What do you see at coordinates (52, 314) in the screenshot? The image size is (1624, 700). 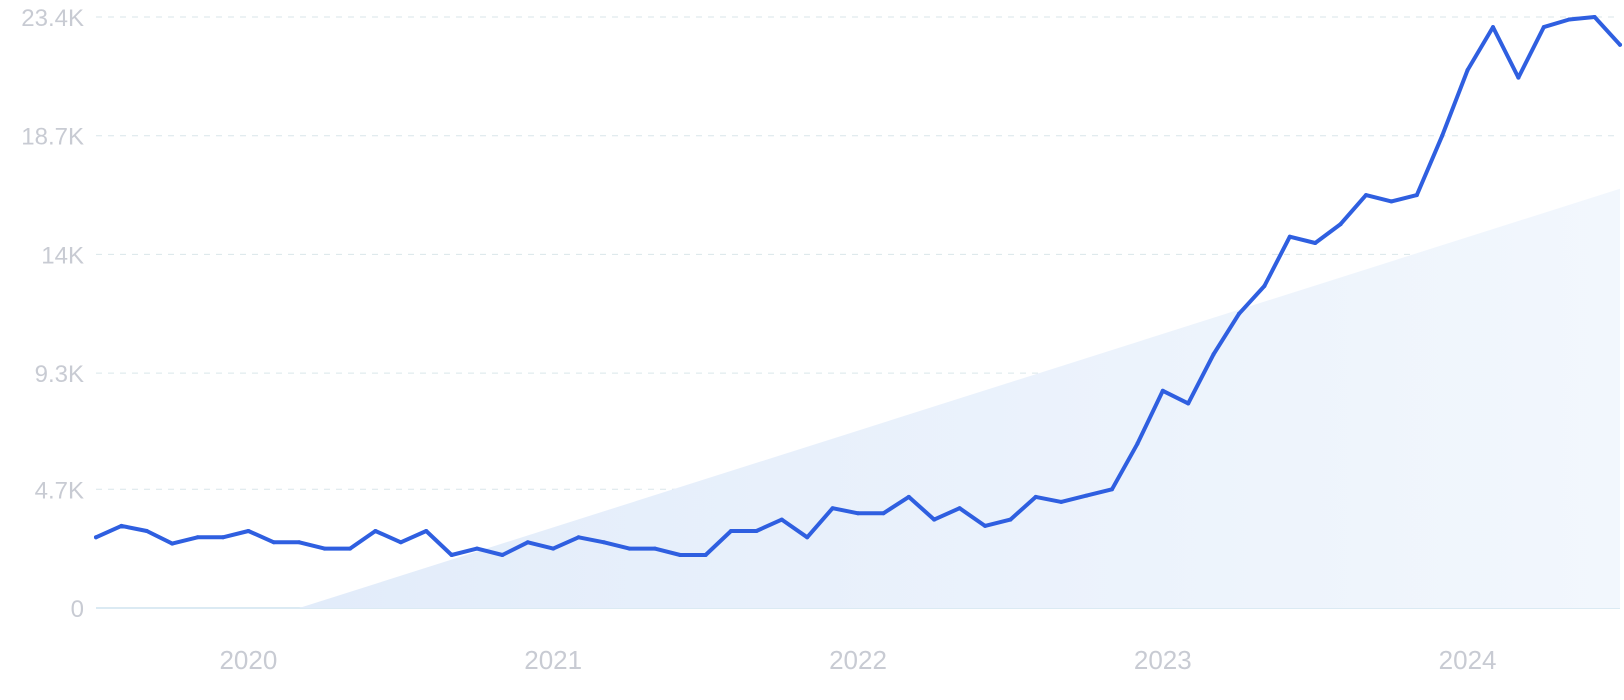 I see `y-axis-labels: 0 4.7K 9.3K 14K 18.7K 23.4K` at bounding box center [52, 314].